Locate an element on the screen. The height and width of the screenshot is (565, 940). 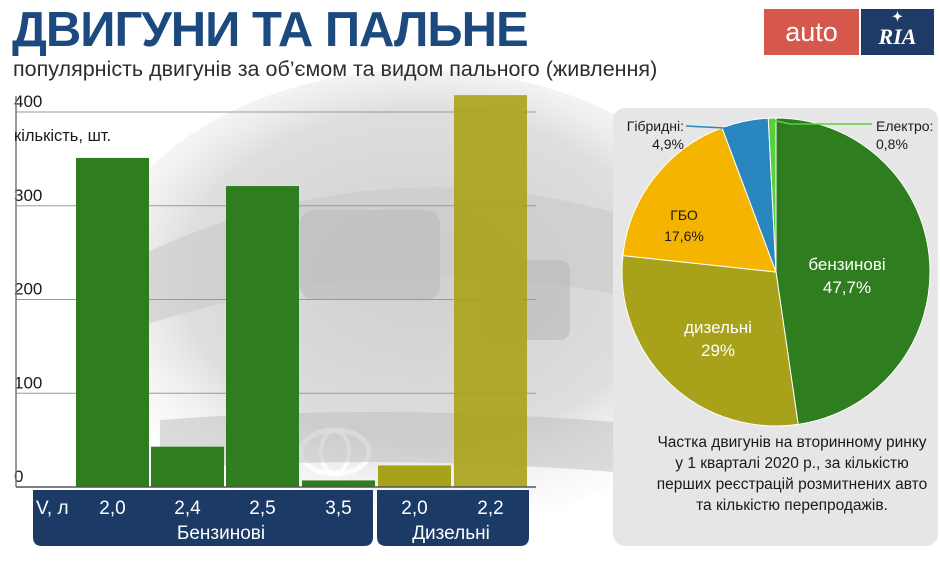
pie-value-label: 0,8% is located at coordinates (892, 144).